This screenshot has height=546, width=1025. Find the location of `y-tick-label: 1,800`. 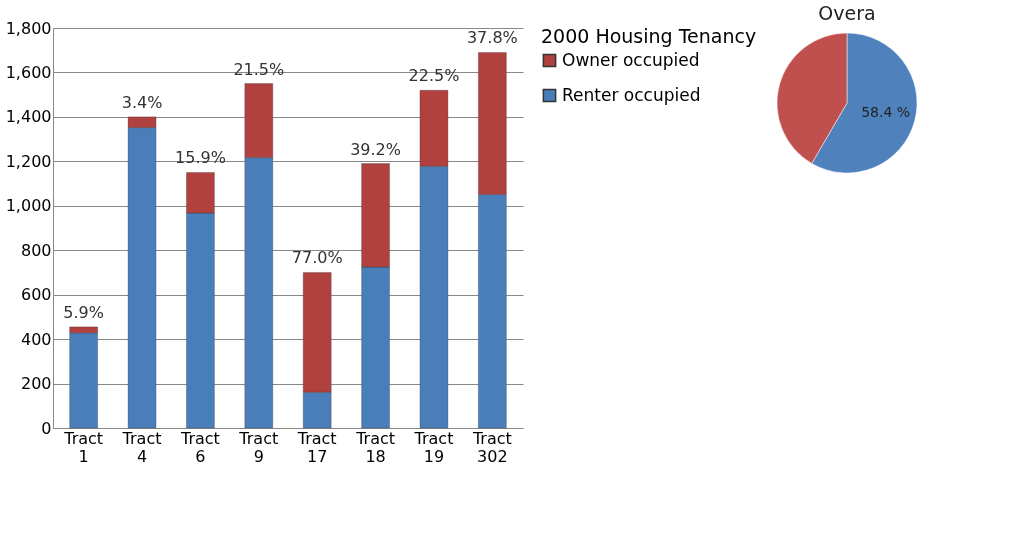

y-tick-label: 1,800 is located at coordinates (28, 28).